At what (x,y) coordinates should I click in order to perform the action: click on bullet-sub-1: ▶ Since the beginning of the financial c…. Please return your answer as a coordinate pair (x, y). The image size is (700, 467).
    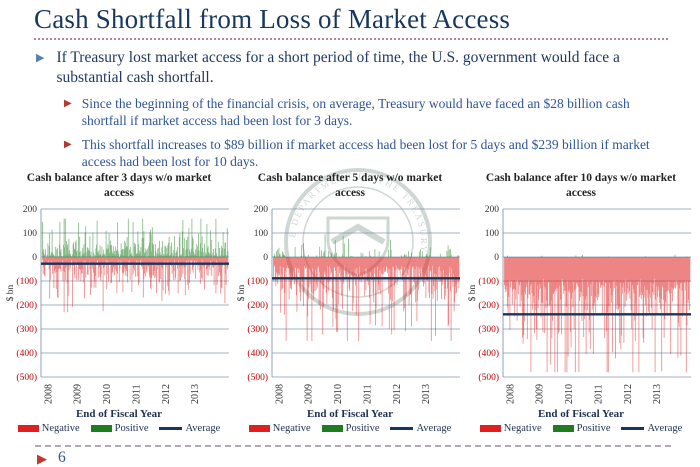
    Looking at the image, I should click on (368, 112).